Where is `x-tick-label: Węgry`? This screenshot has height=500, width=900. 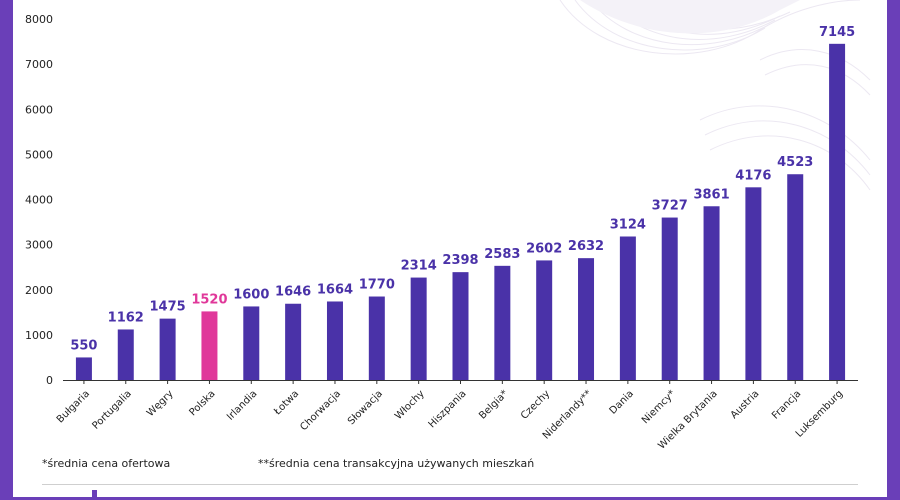 x-tick-label: Węgry is located at coordinates (160, 403).